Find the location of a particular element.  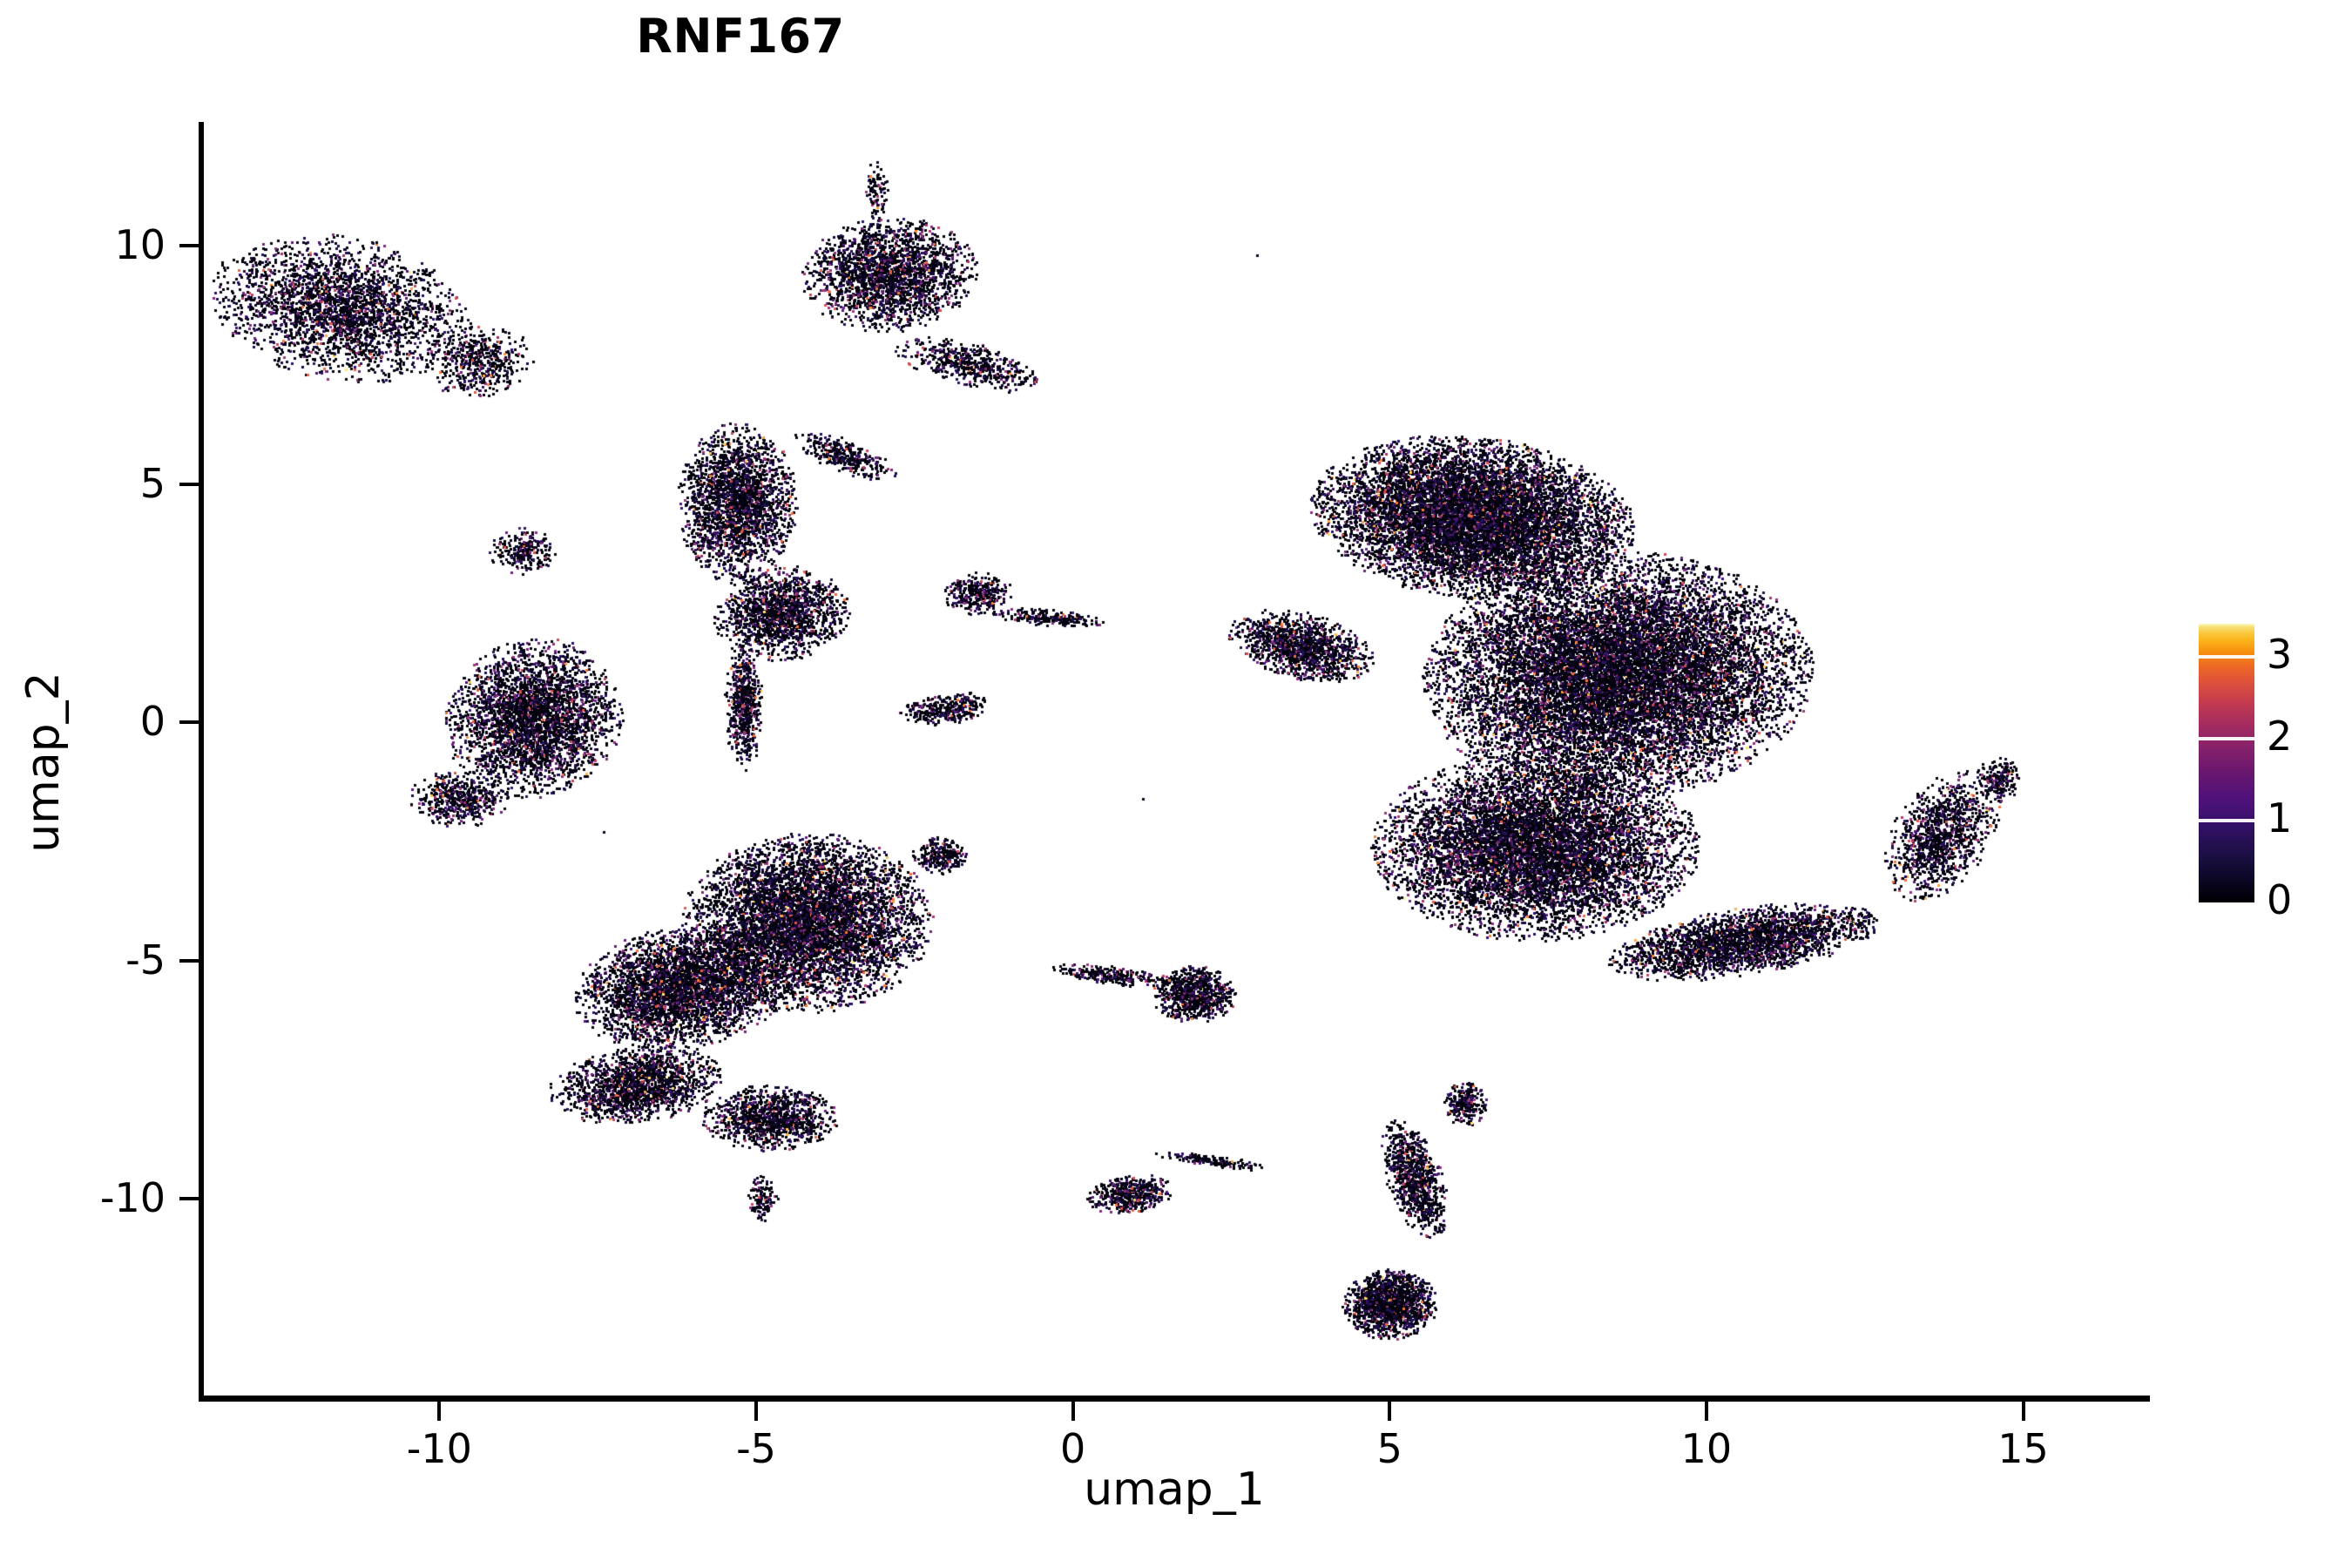

colorbar-gradient is located at coordinates (2226, 763).